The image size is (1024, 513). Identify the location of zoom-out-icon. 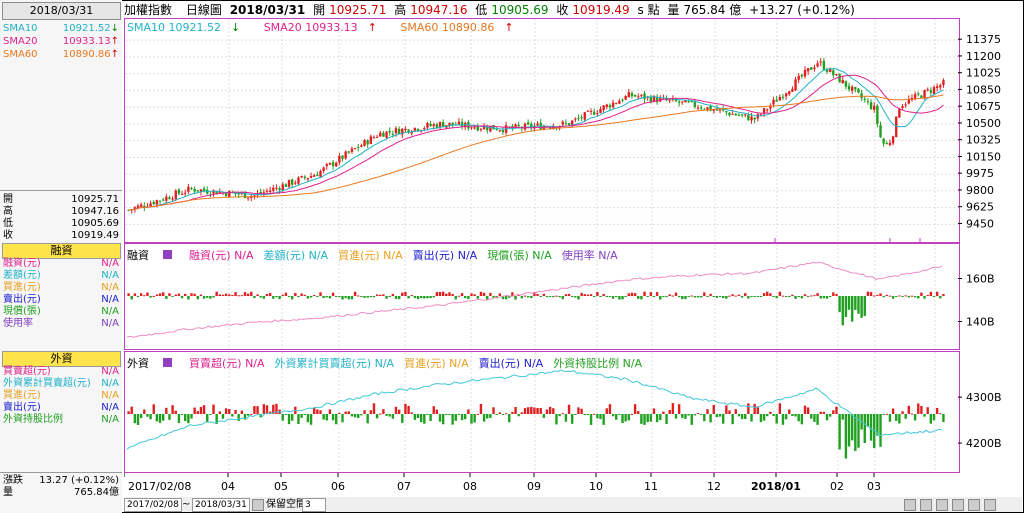
(910, 505).